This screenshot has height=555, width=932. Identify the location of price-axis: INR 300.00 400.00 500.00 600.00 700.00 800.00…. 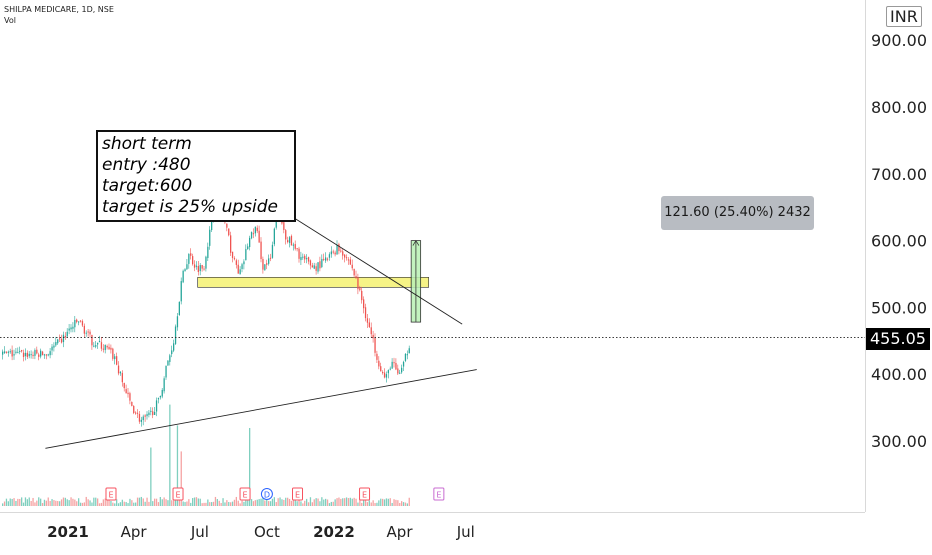
(898, 256).